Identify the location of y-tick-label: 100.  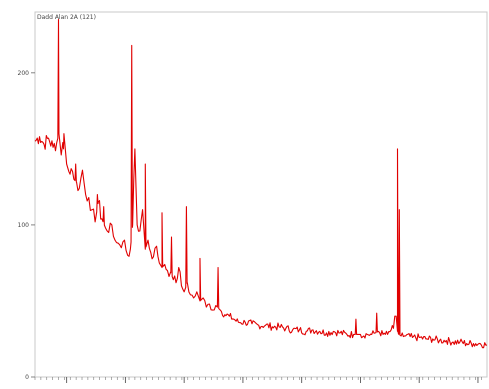
(24, 225).